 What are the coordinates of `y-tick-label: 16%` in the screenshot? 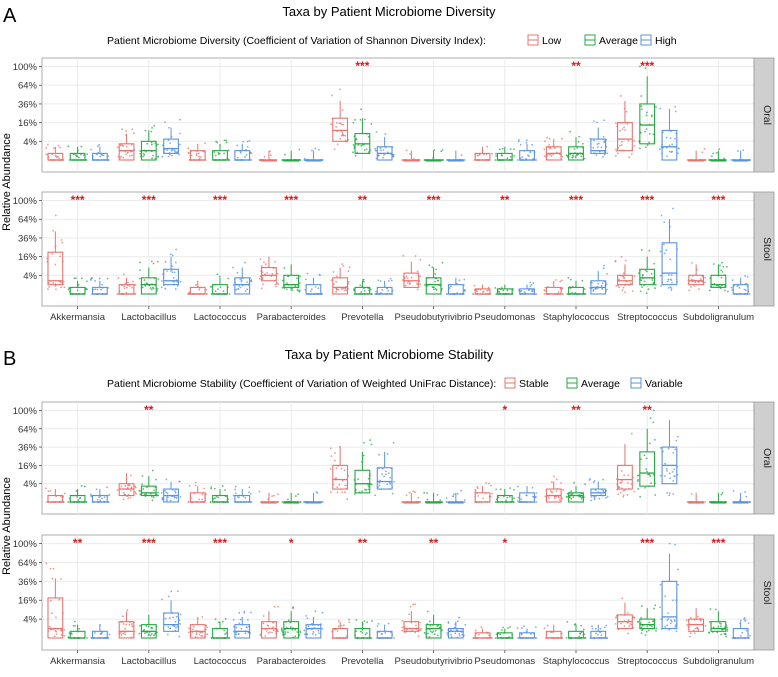 It's located at (28, 257).